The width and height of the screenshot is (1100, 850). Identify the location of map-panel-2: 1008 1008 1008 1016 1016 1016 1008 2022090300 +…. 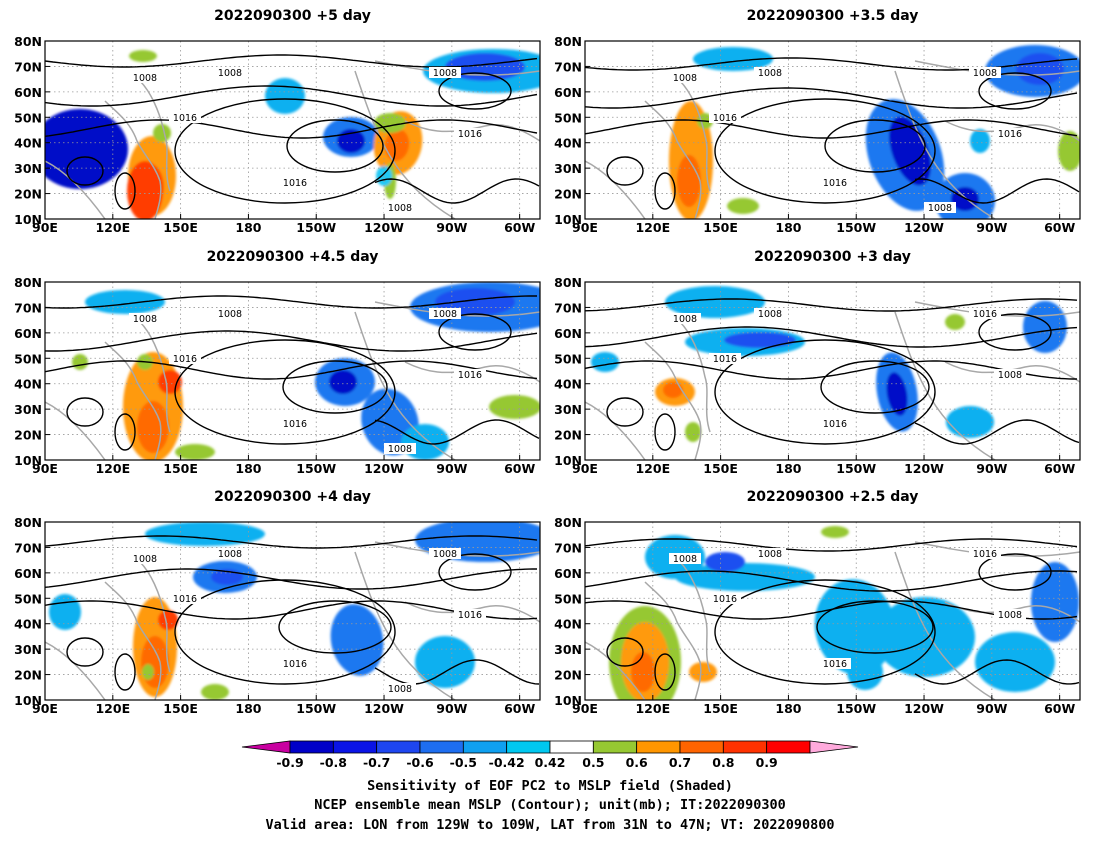
(817, 121).